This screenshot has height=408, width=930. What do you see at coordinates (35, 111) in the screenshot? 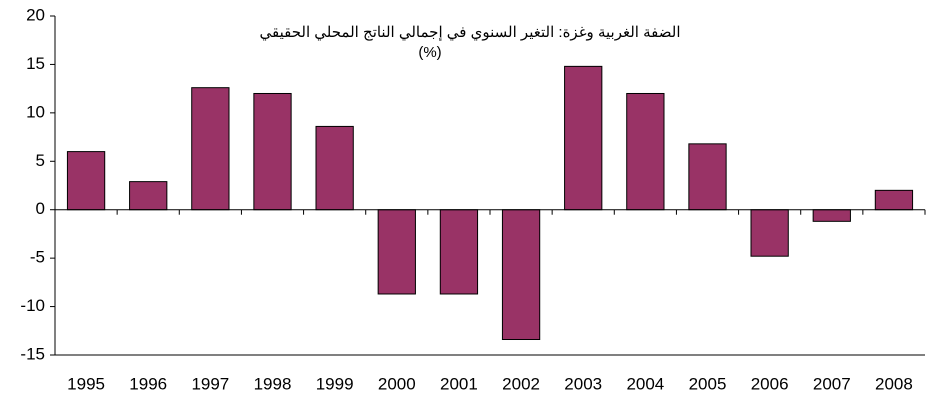
I see `y-tick-label: 10` at bounding box center [35, 111].